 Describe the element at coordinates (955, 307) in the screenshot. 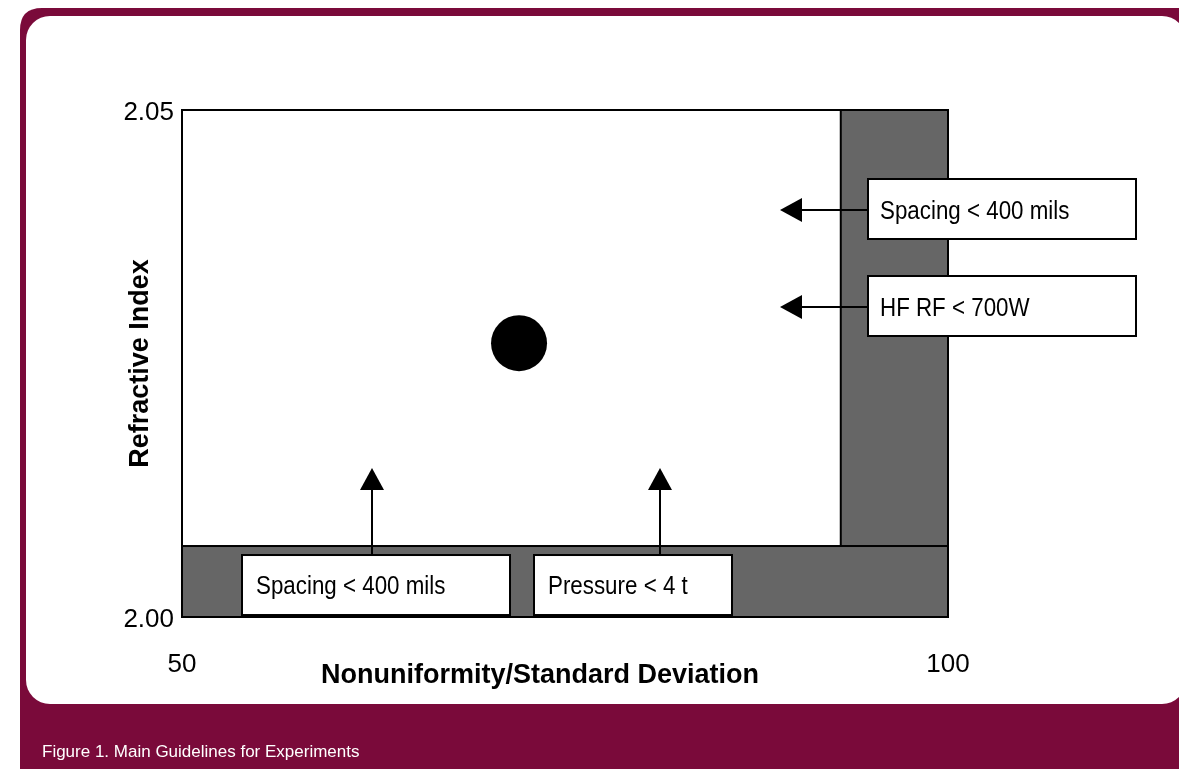

I see `annotation: HF RF < 700W` at that location.